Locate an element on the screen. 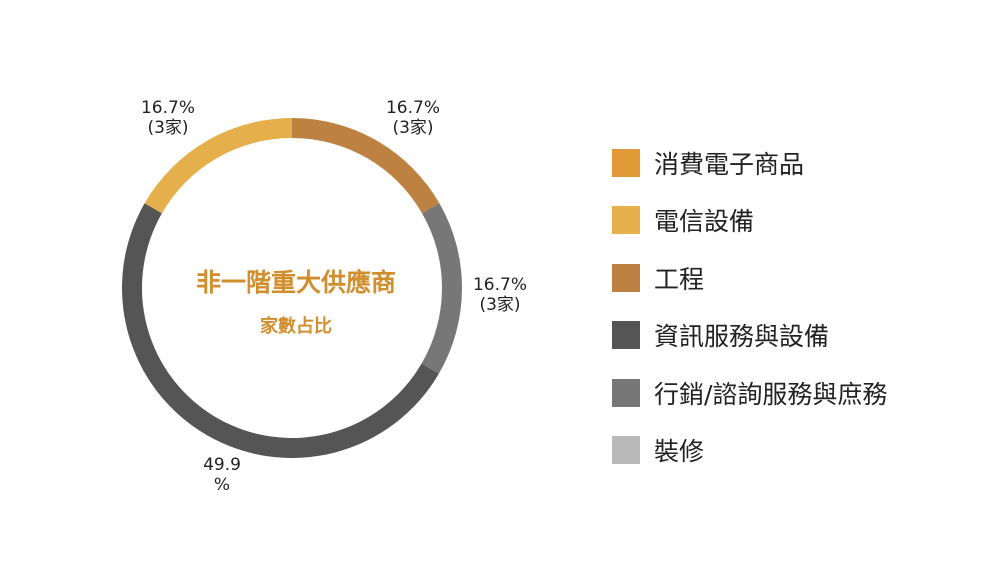 The image size is (1000, 584). legend-item: 消費電子商品 is located at coordinates (749, 163).